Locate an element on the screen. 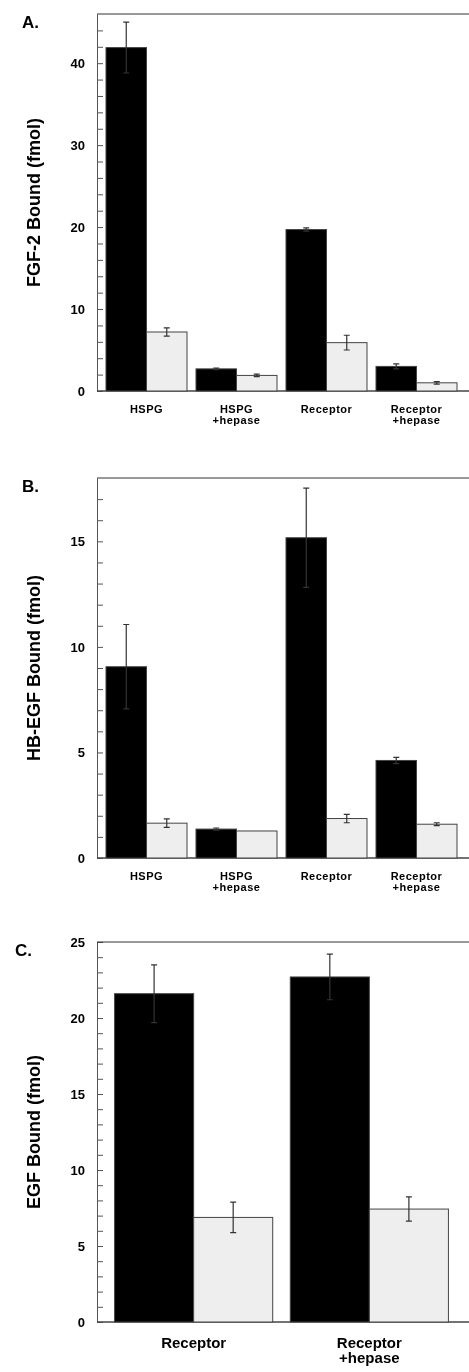 This screenshot has width=469, height=1372. y-tick-label: 30 is located at coordinates (77, 145).